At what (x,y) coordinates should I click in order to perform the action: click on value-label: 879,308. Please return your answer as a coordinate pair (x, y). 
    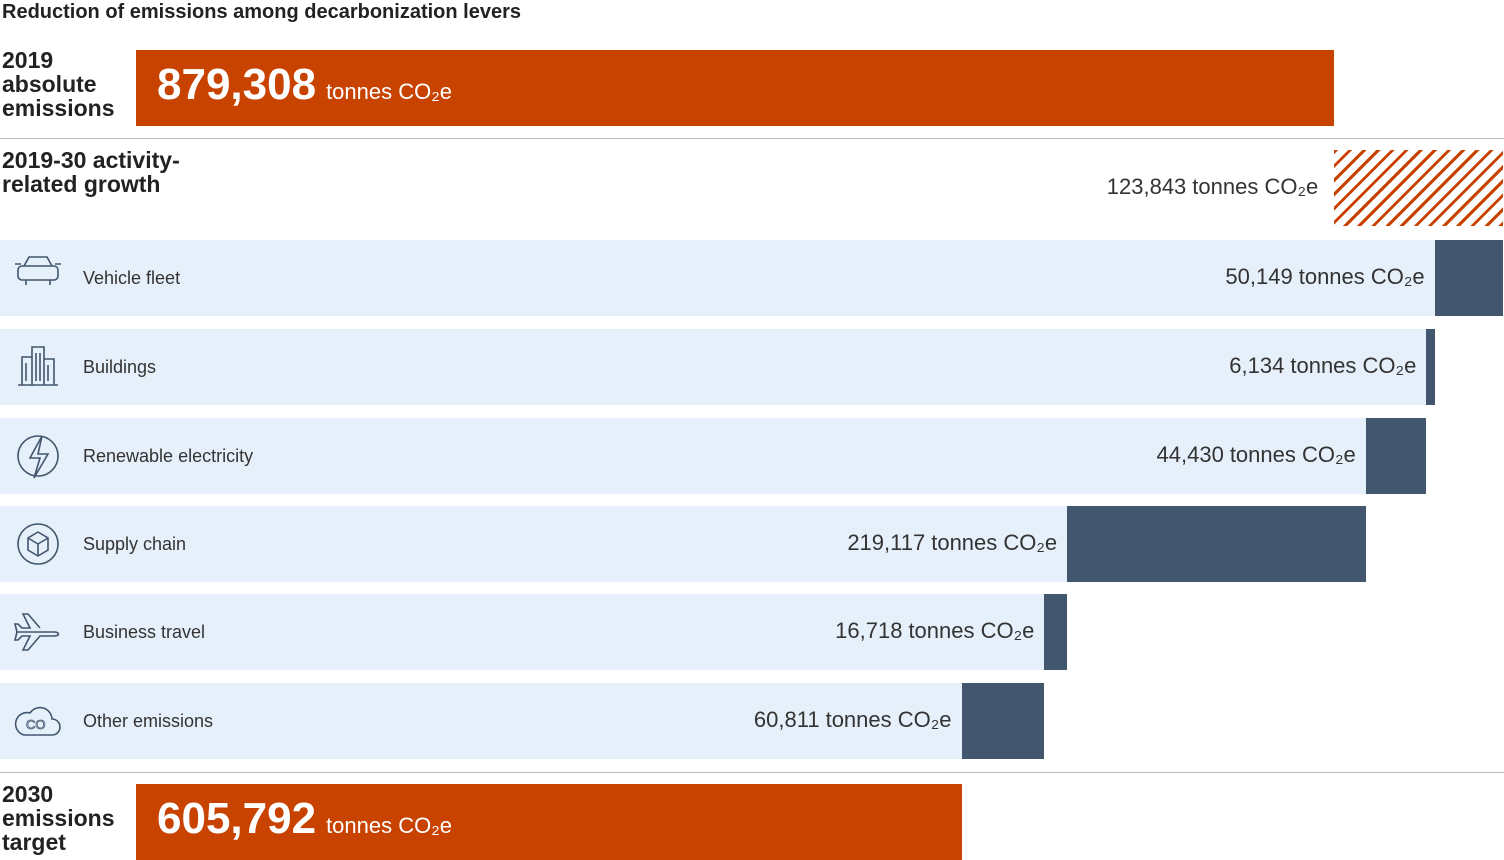
    Looking at the image, I should click on (237, 84).